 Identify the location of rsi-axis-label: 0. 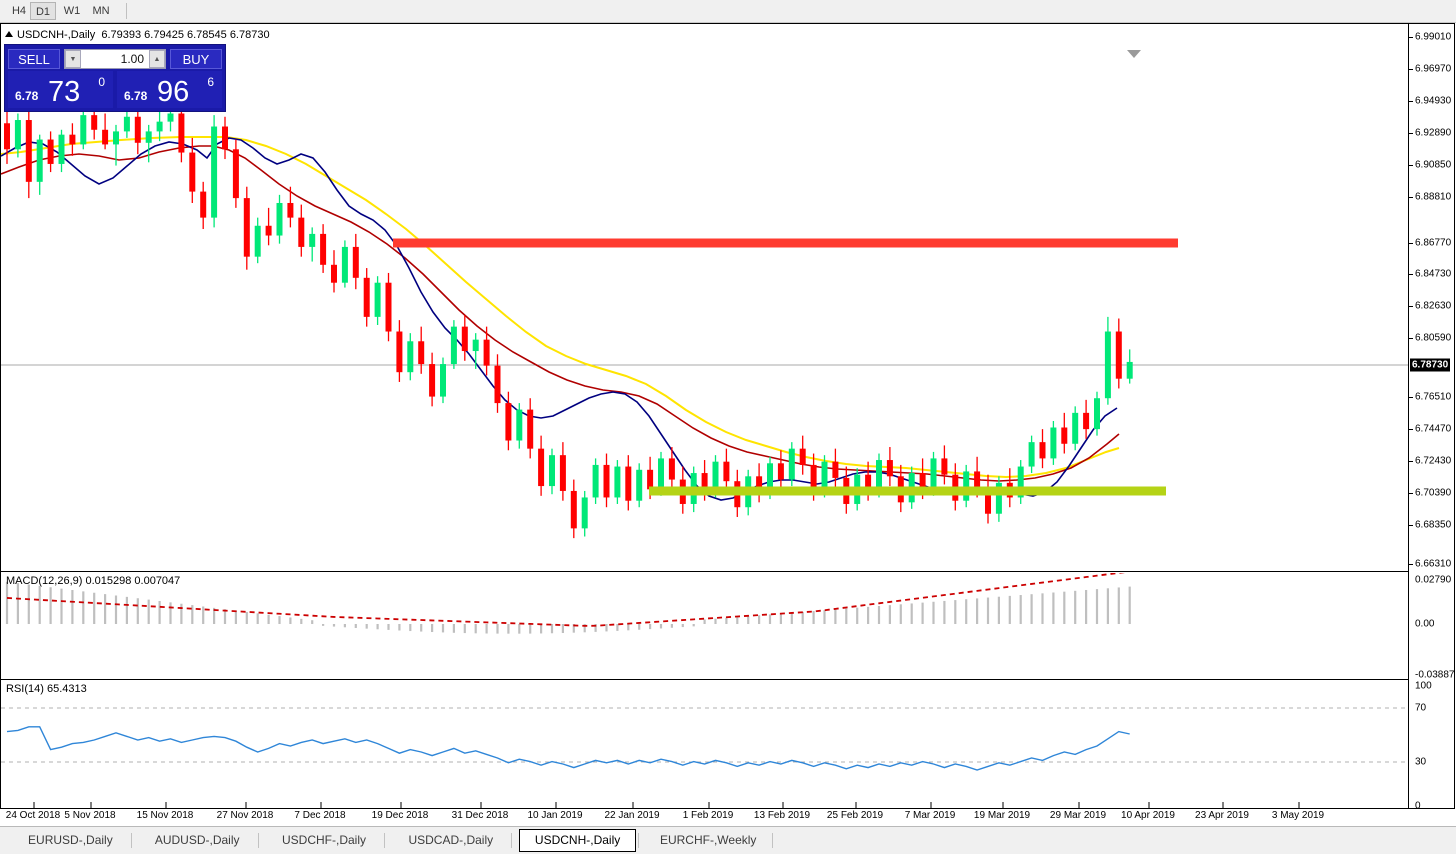
(1418, 806).